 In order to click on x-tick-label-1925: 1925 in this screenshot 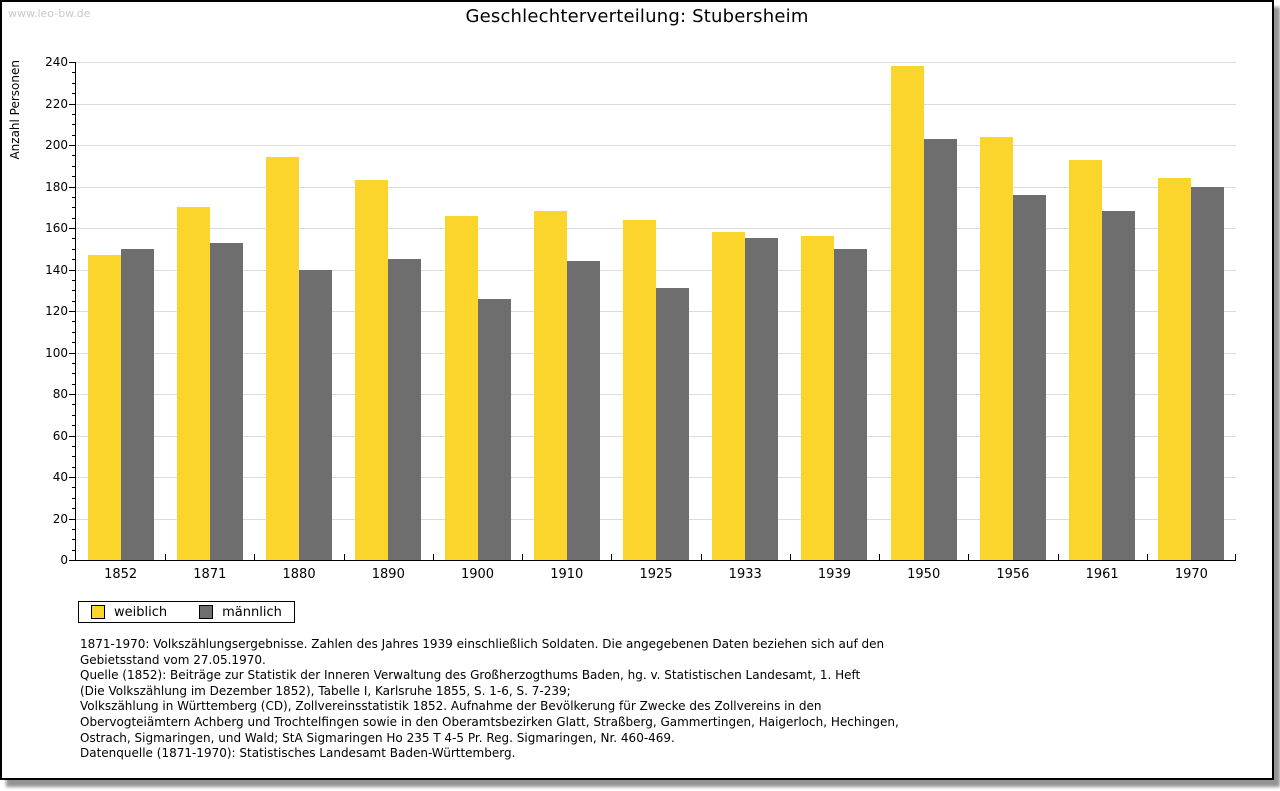, I will do `click(656, 574)`.